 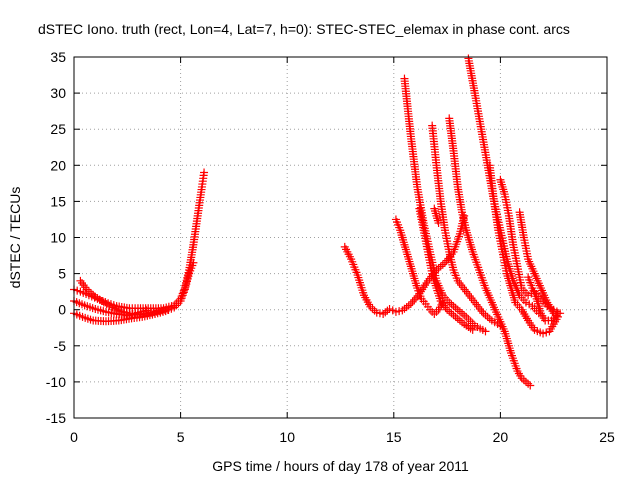 What do you see at coordinates (58, 238) in the screenshot?
I see `y-tick-label: 10` at bounding box center [58, 238].